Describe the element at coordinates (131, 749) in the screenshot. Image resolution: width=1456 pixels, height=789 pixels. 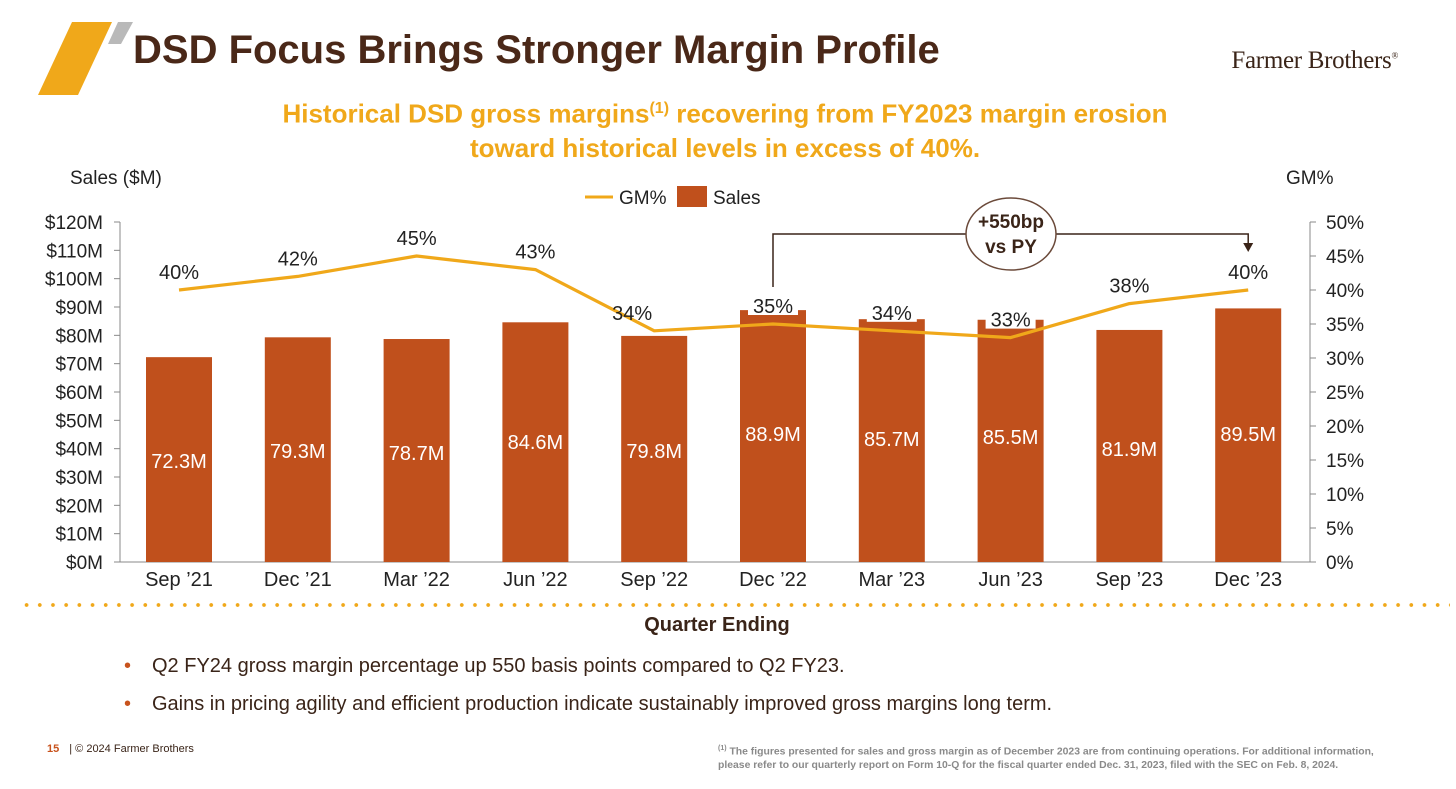
I see `copyright: | © 2024 Farmer Brothers` at that location.